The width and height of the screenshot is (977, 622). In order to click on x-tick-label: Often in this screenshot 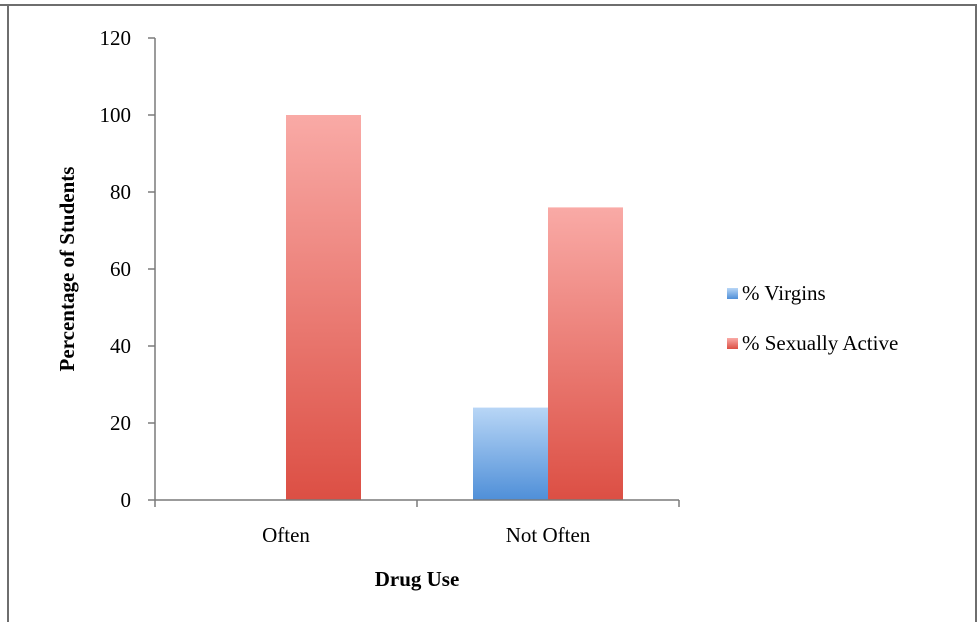, I will do `click(286, 535)`.